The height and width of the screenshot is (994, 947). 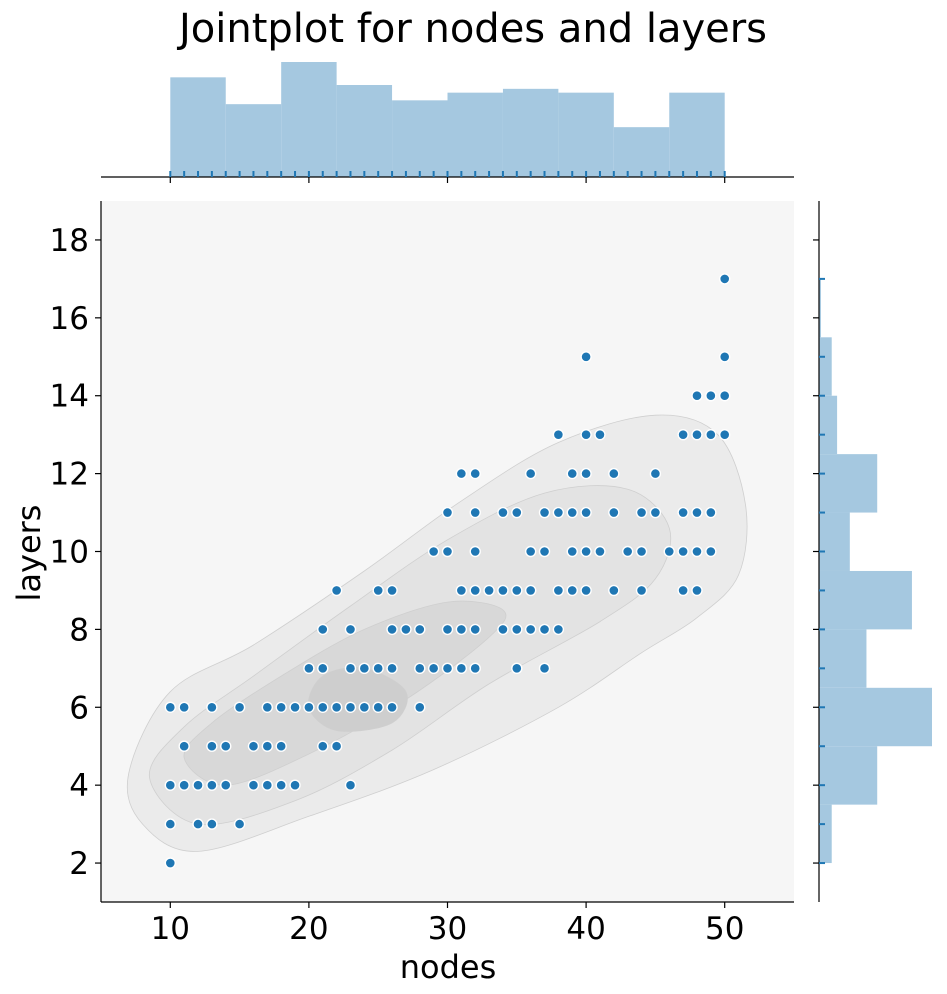 What do you see at coordinates (69, 241) in the screenshot?
I see `y-tick-label: 18` at bounding box center [69, 241].